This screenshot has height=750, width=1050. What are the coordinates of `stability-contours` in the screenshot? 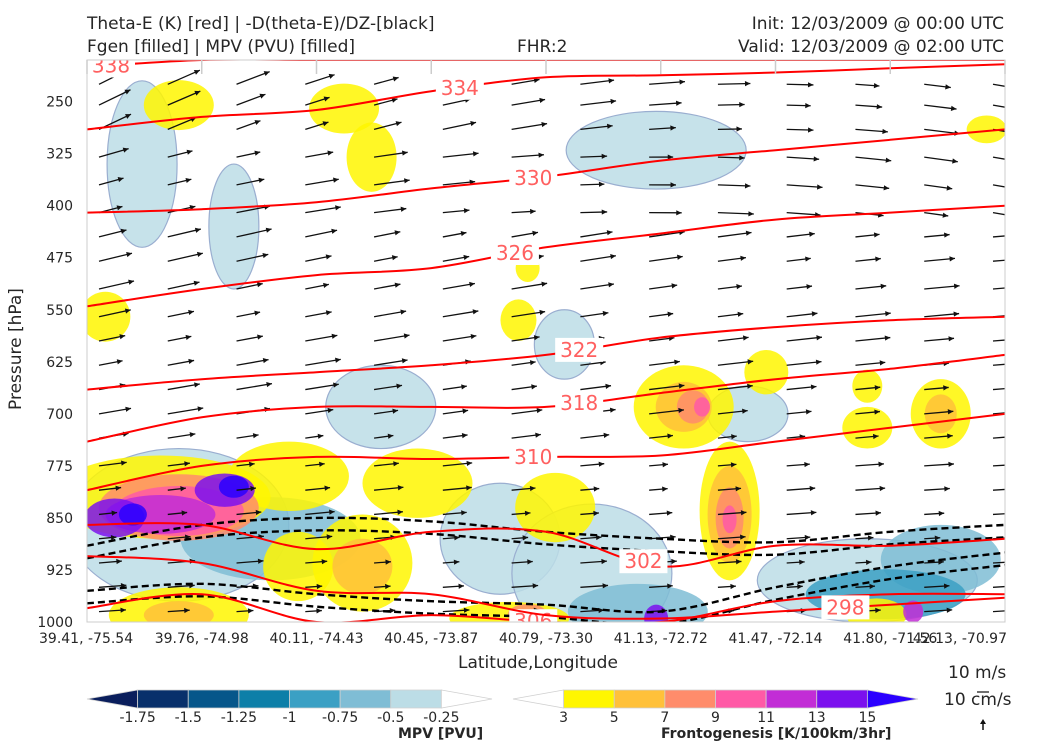 It's located at (546, 569).